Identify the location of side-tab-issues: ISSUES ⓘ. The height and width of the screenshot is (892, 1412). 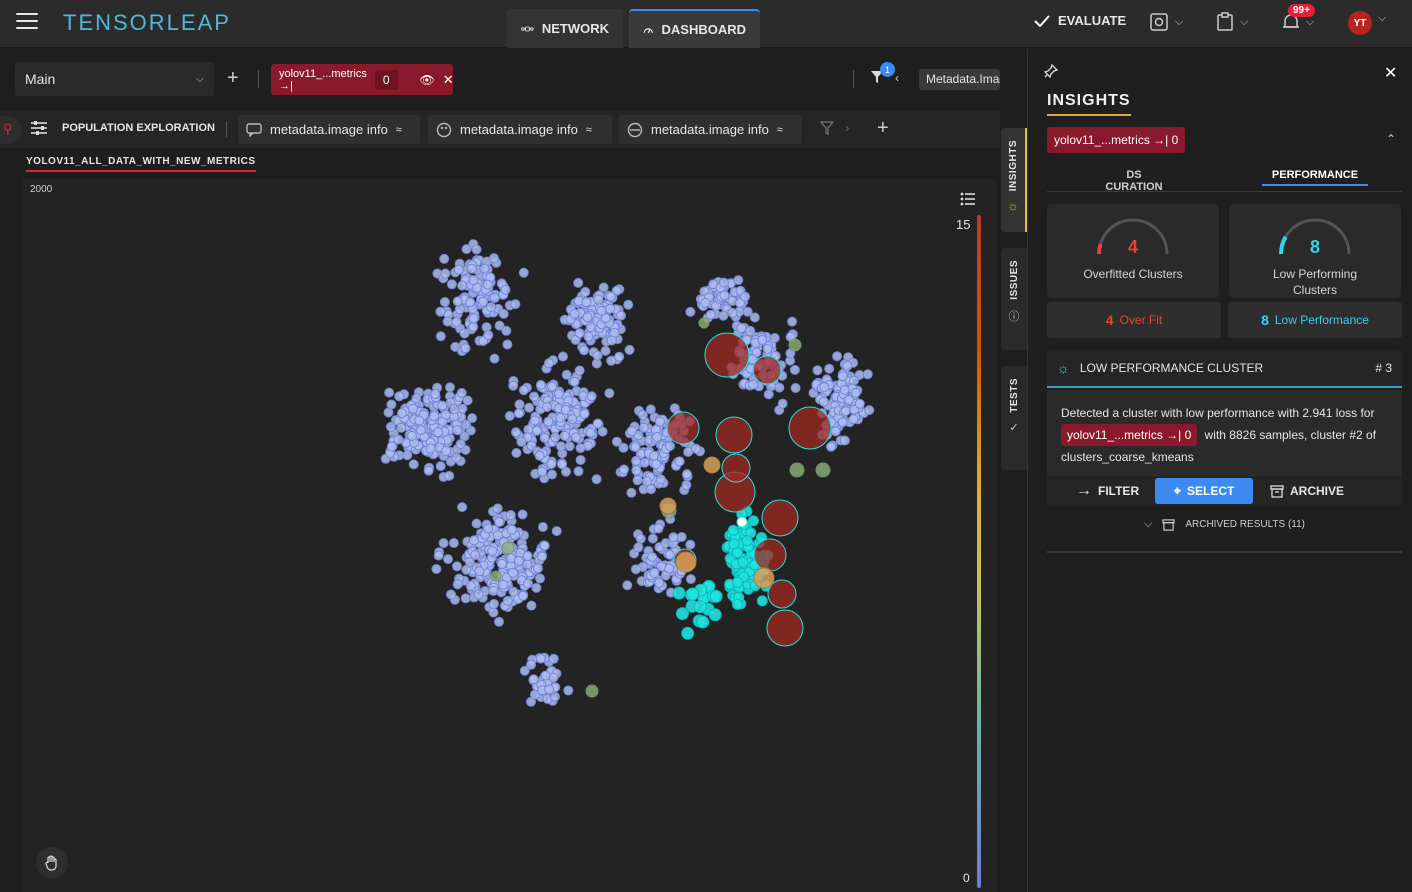
(1014, 299).